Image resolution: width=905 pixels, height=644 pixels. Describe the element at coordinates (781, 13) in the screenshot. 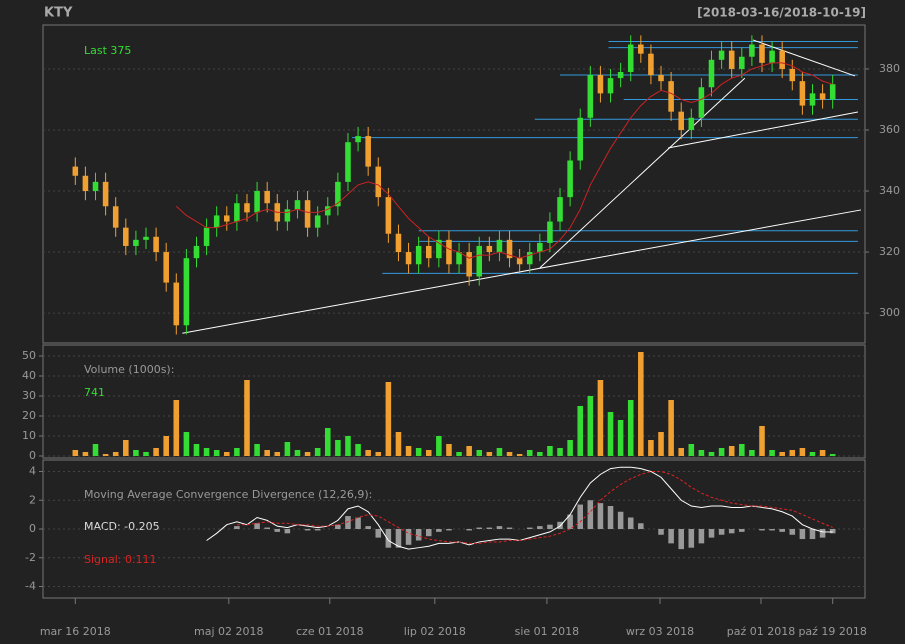

I see `date-range: [2018-03-16/2018-10-19]` at that location.